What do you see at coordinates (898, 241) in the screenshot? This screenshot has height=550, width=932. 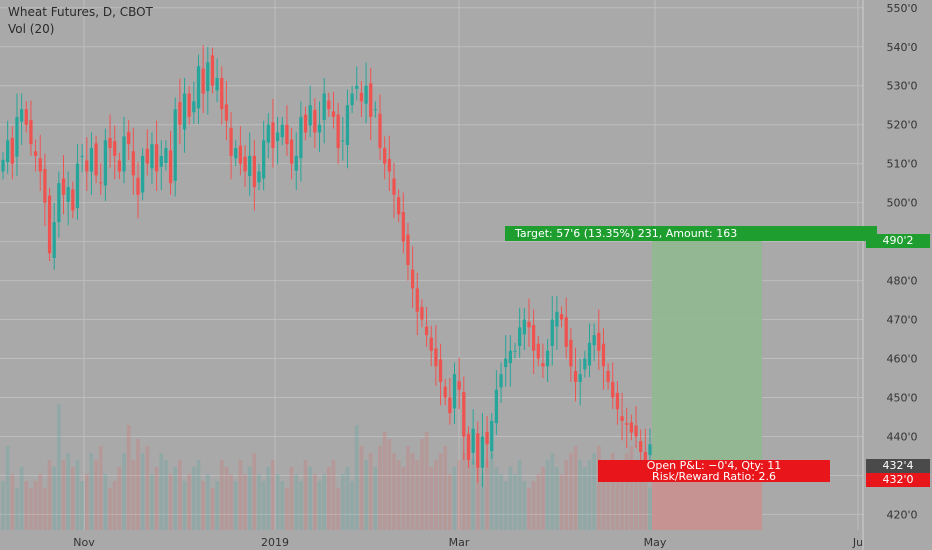 I see `target-price-tag: 490'2` at bounding box center [898, 241].